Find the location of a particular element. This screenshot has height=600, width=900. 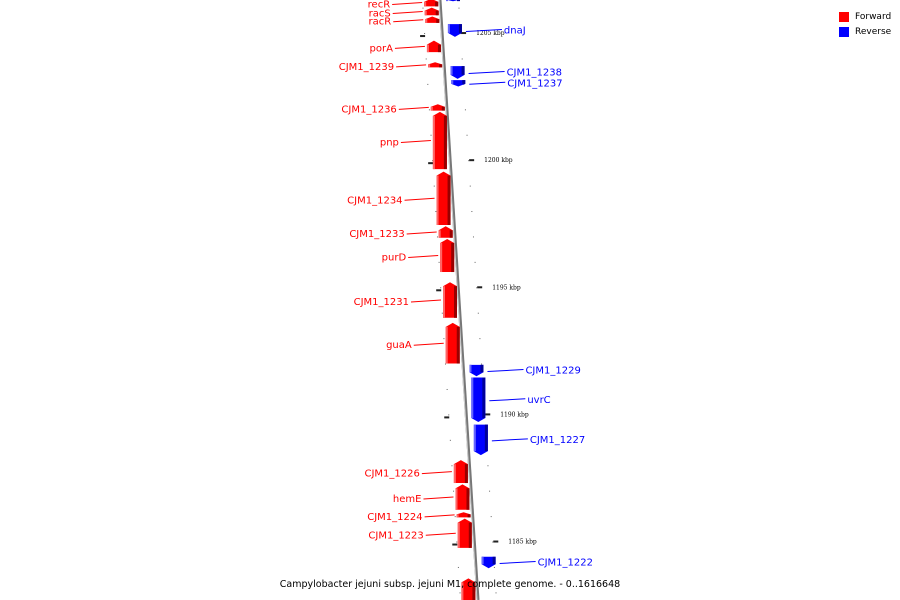

gene-label: CJM1_1234 is located at coordinates (374, 200).